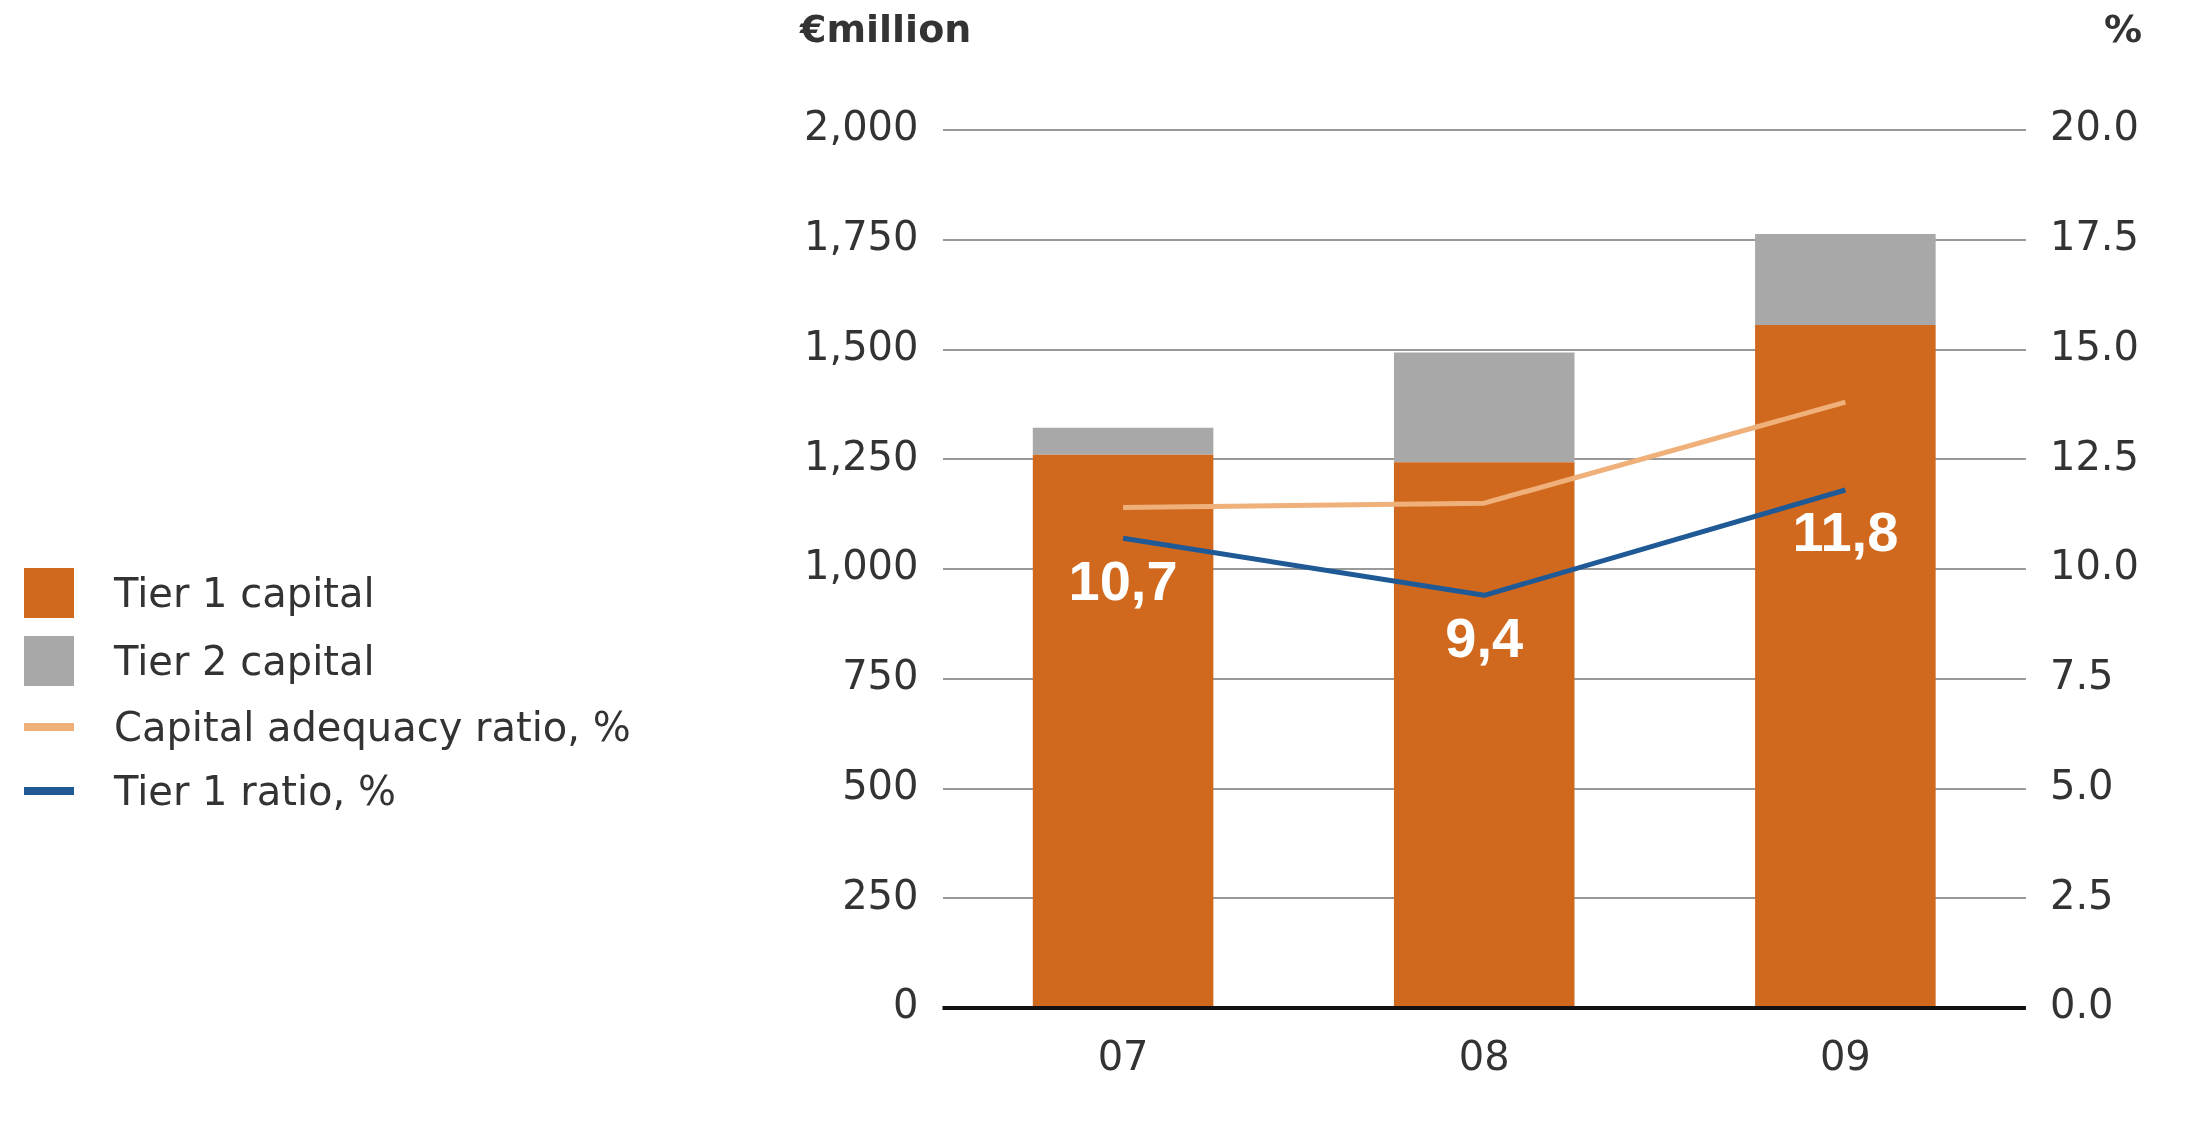  What do you see at coordinates (880, 894) in the screenshot?
I see `y-tick-label: 250` at bounding box center [880, 894].